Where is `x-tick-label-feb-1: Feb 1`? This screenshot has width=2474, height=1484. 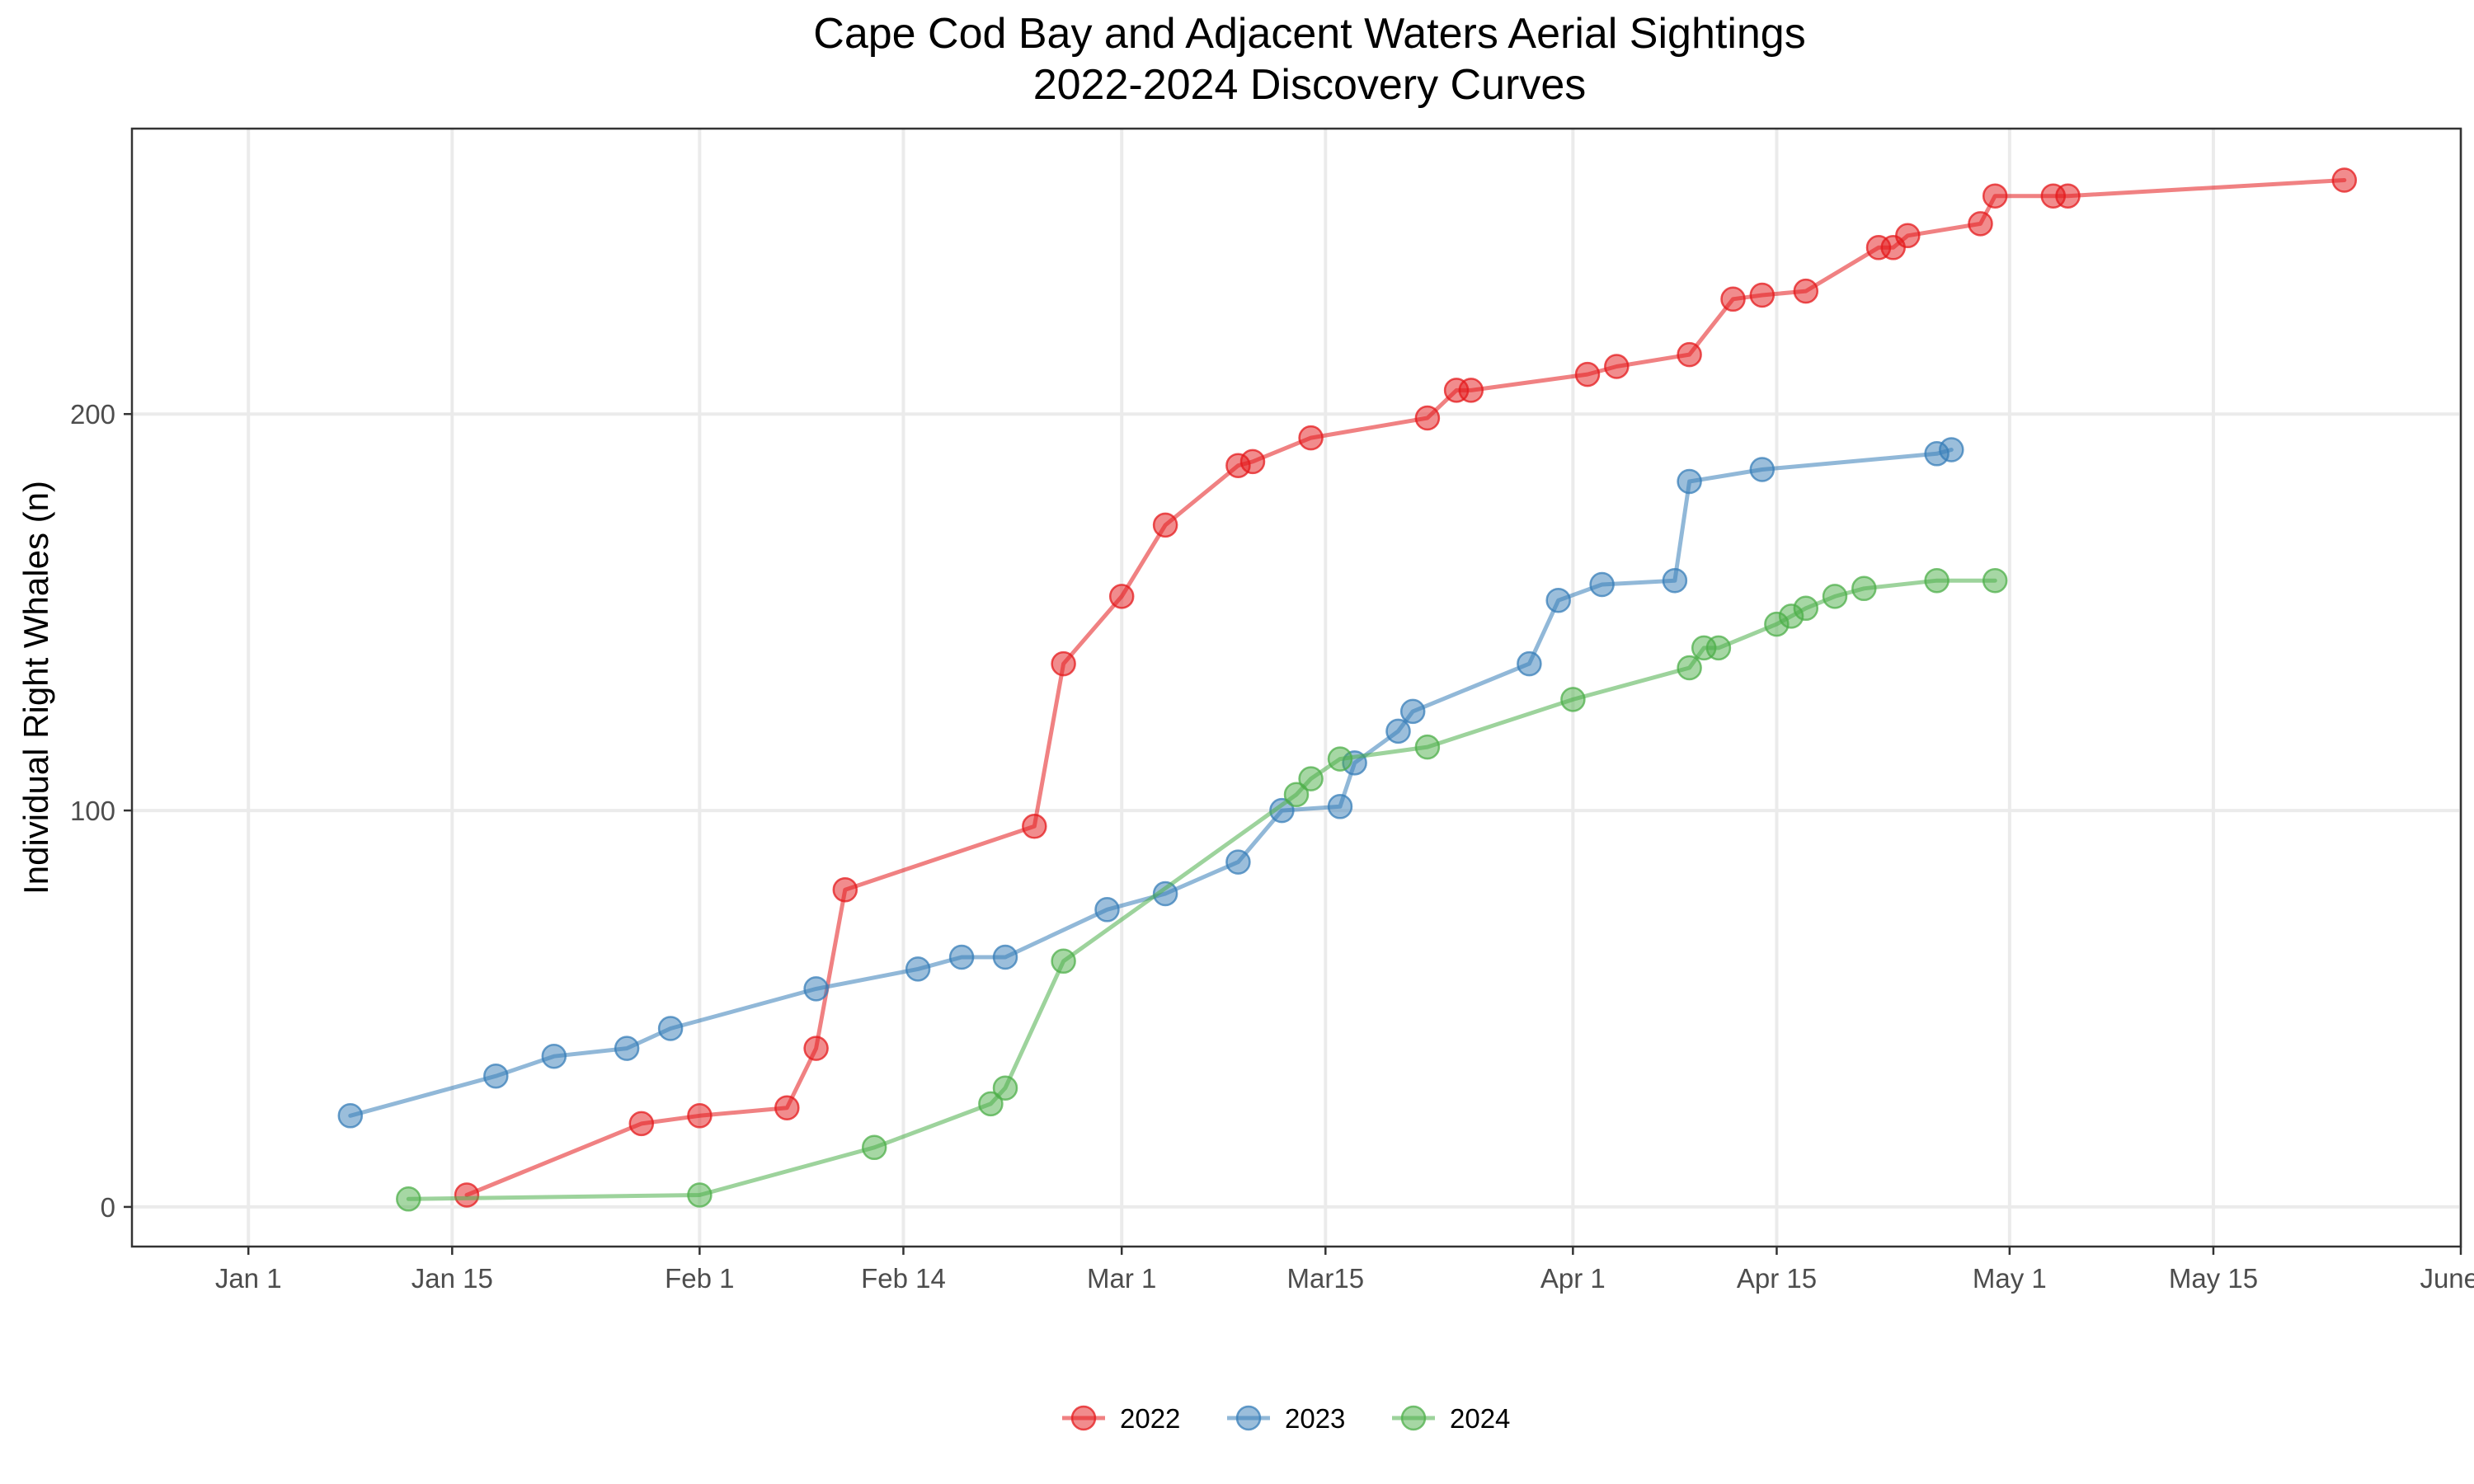 x-tick-label-feb-1: Feb 1 is located at coordinates (699, 1278).